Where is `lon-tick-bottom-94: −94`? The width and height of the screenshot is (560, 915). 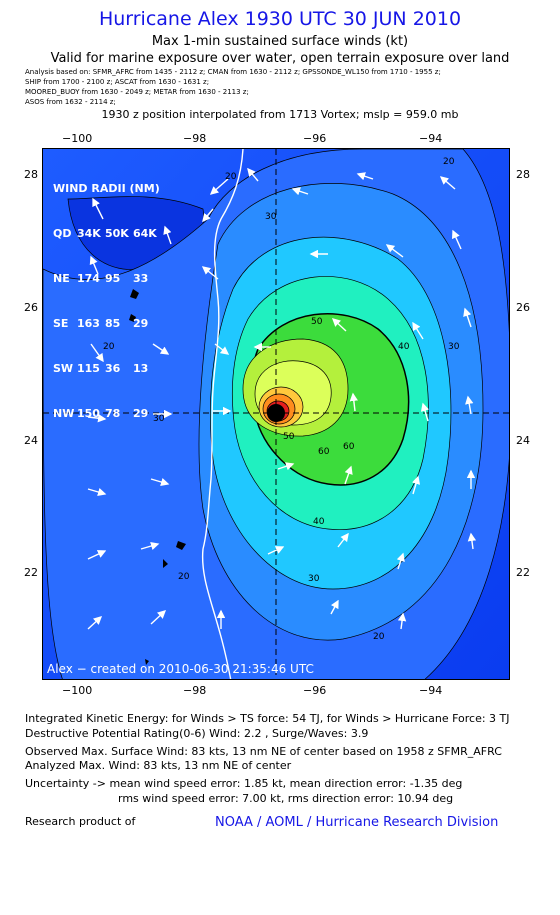
lon-tick-bottom-94: −94 is located at coordinates (431, 690).